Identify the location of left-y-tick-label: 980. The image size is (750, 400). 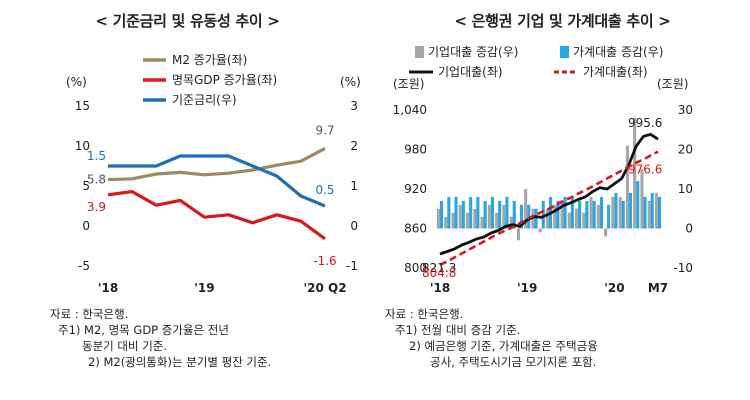
(415, 150).